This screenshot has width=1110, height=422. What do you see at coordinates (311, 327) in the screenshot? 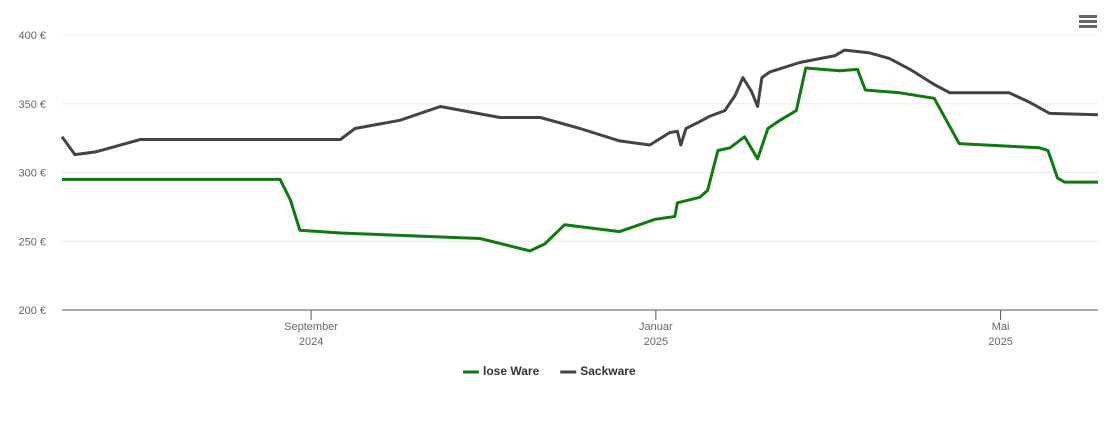
I see `x-tick-label: September` at bounding box center [311, 327].